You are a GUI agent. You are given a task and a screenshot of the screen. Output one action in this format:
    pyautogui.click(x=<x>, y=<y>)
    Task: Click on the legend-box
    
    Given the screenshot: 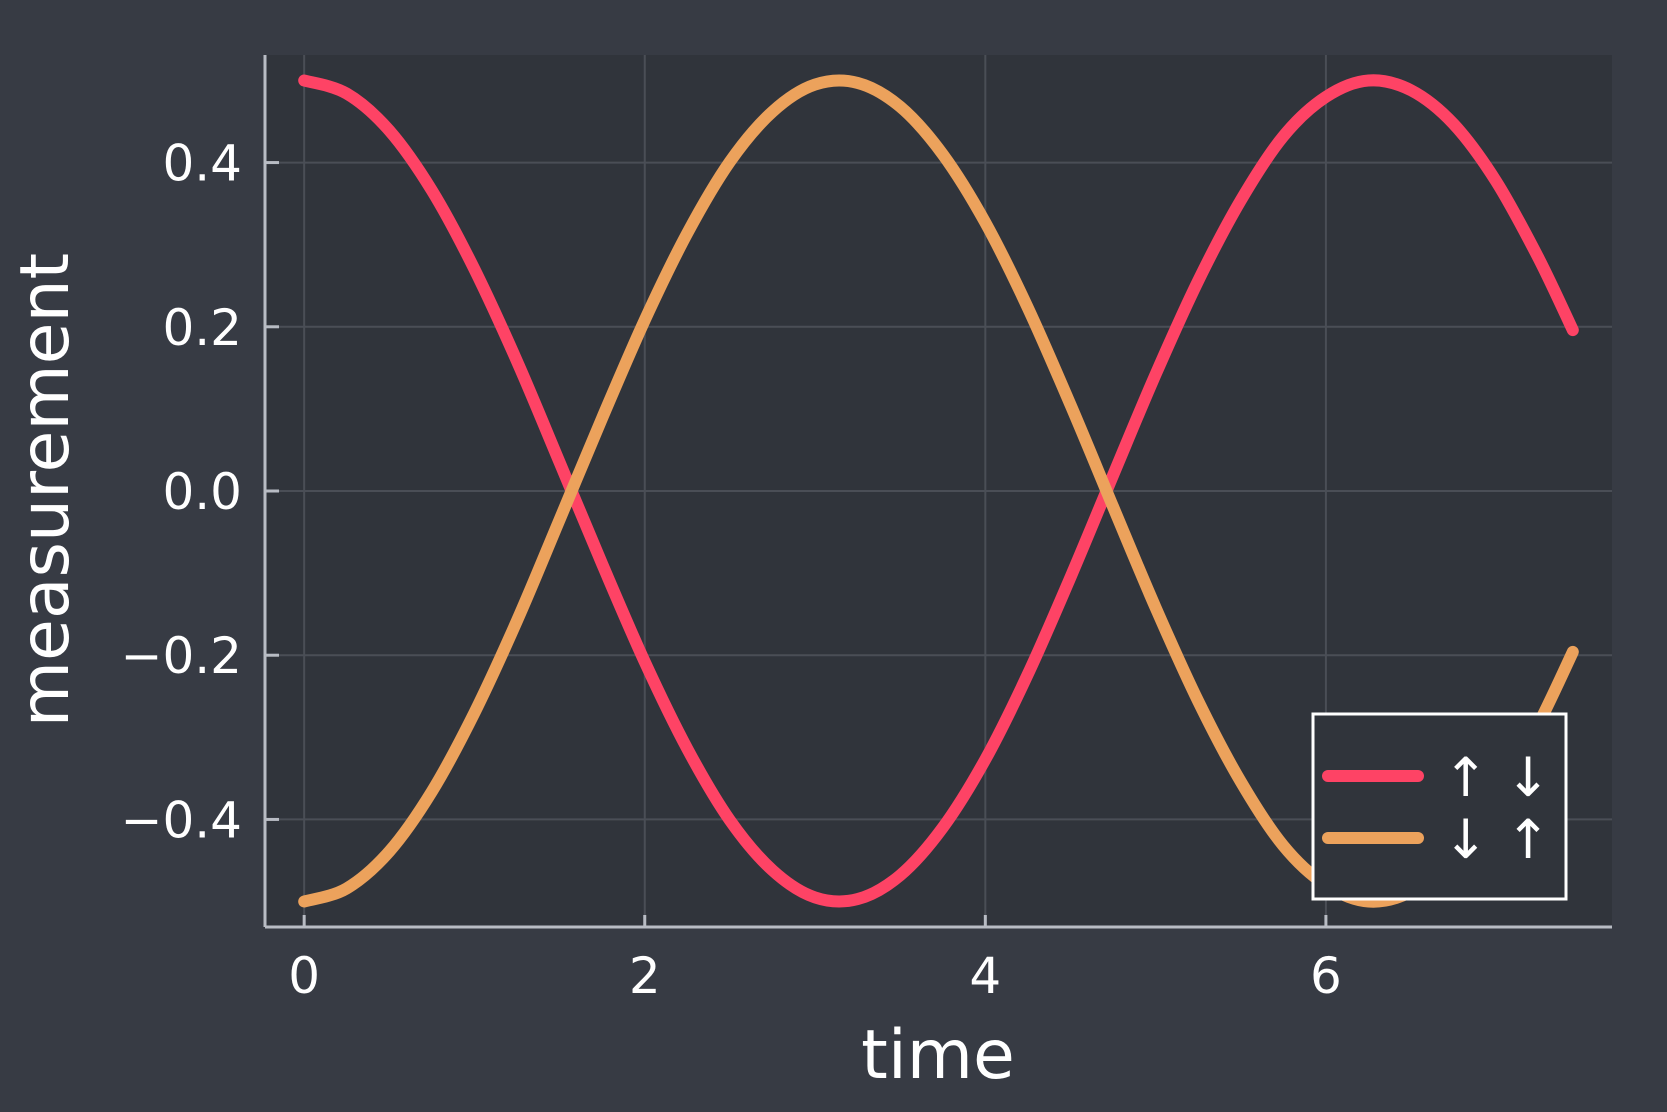 What is the action you would take?
    pyautogui.click(x=1439, y=806)
    